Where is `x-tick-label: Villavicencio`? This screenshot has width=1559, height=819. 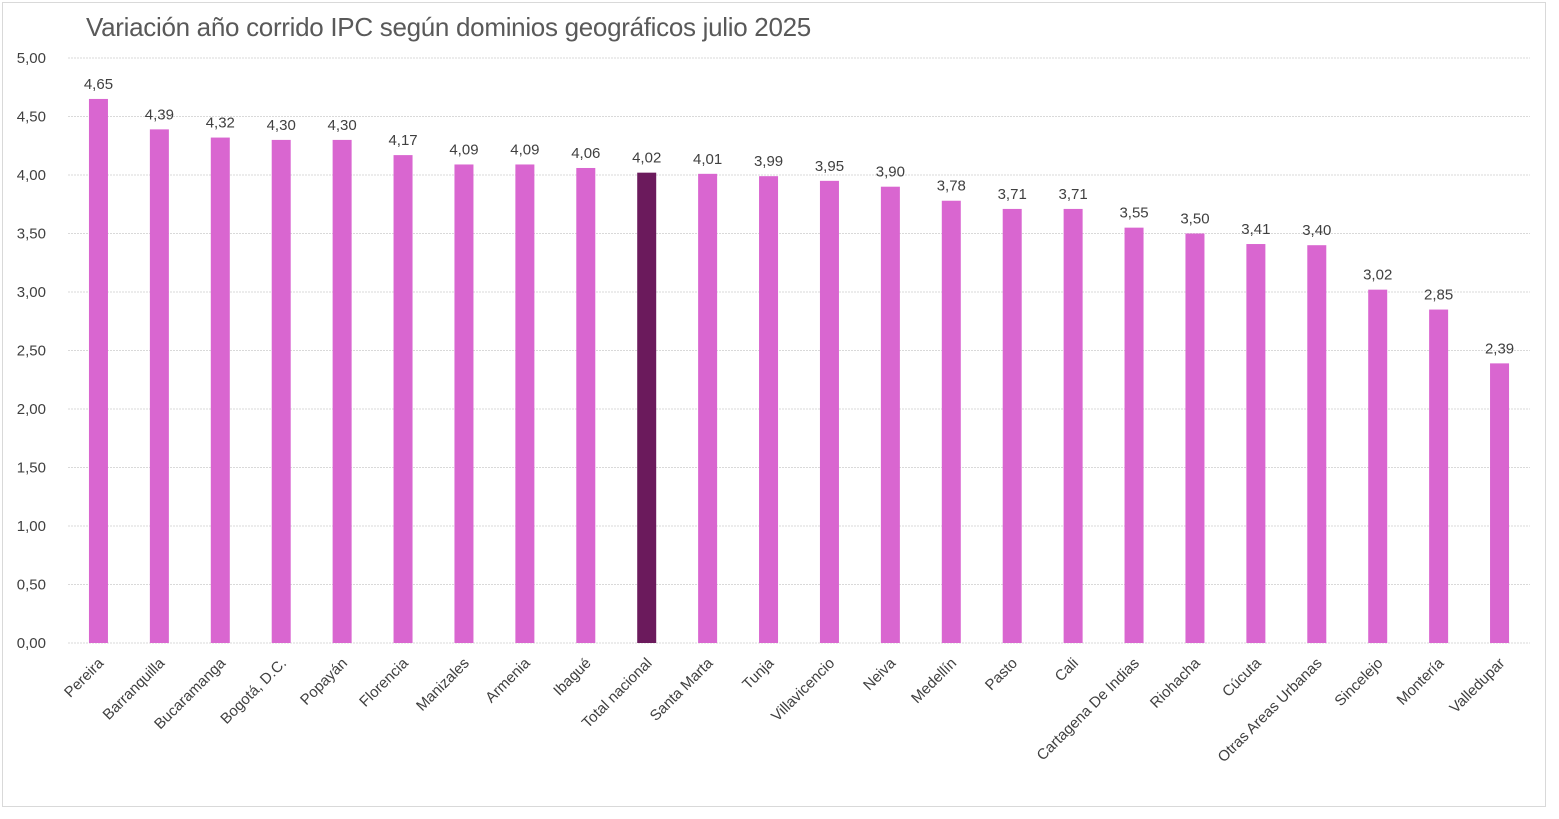 x-tick-label: Villavicencio is located at coordinates (803, 690).